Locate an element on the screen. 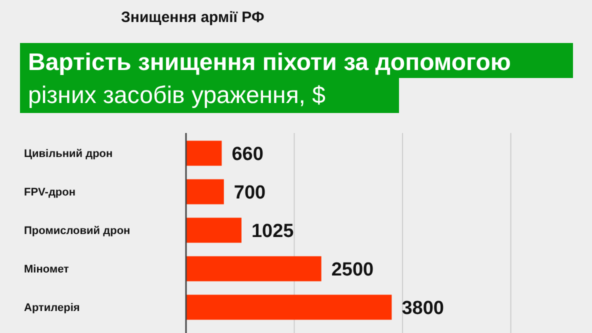  y-tick-label: Промисловий дрон is located at coordinates (77, 231).